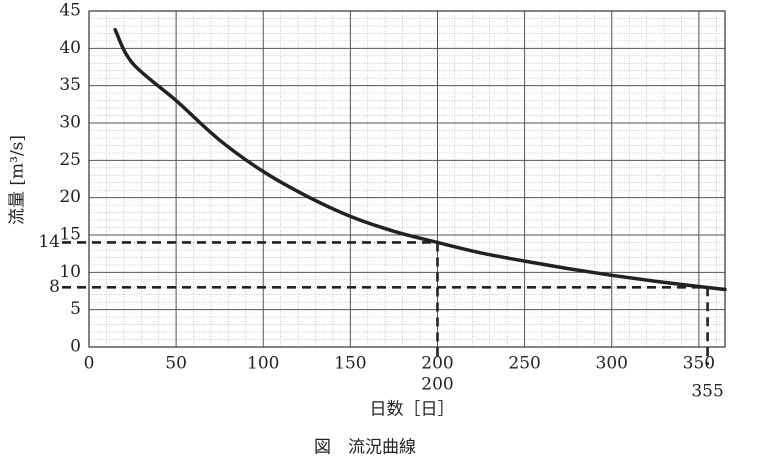  Describe the element at coordinates (70, 272) in the screenshot. I see `y-tick-label: 10` at that location.